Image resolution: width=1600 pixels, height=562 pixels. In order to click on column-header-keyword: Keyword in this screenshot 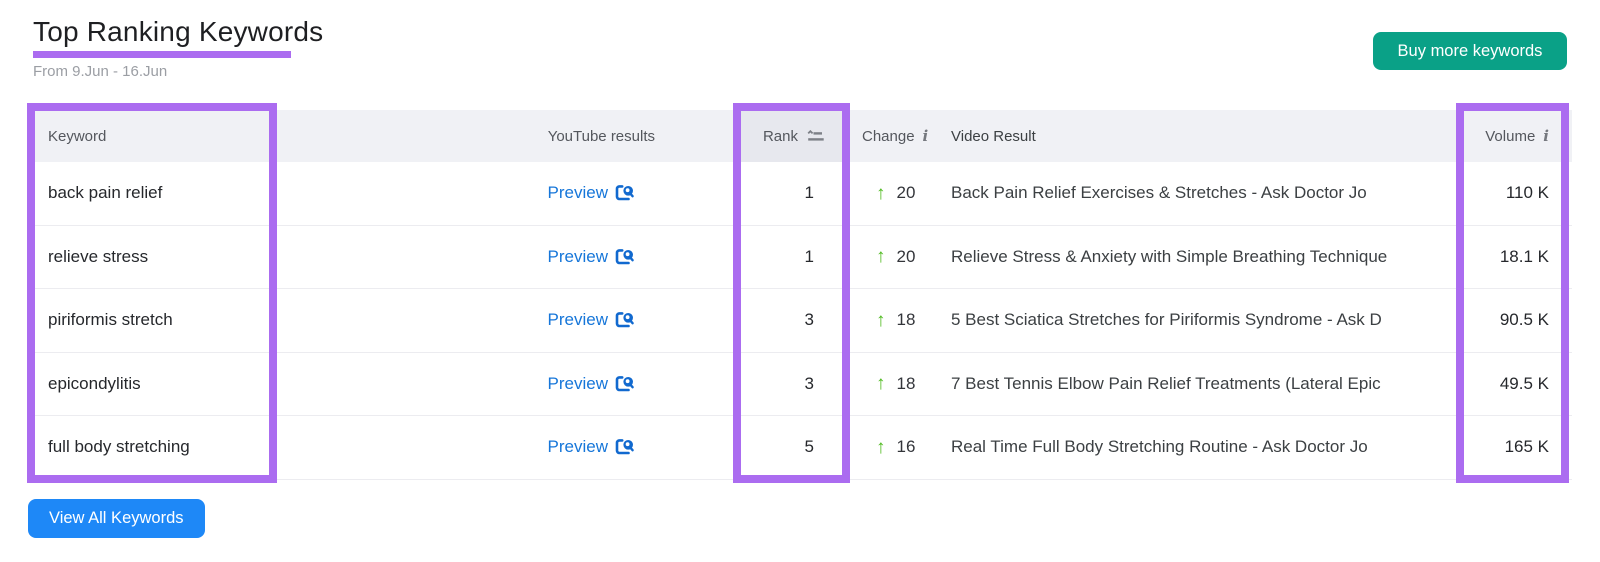, I will do `click(77, 136)`.